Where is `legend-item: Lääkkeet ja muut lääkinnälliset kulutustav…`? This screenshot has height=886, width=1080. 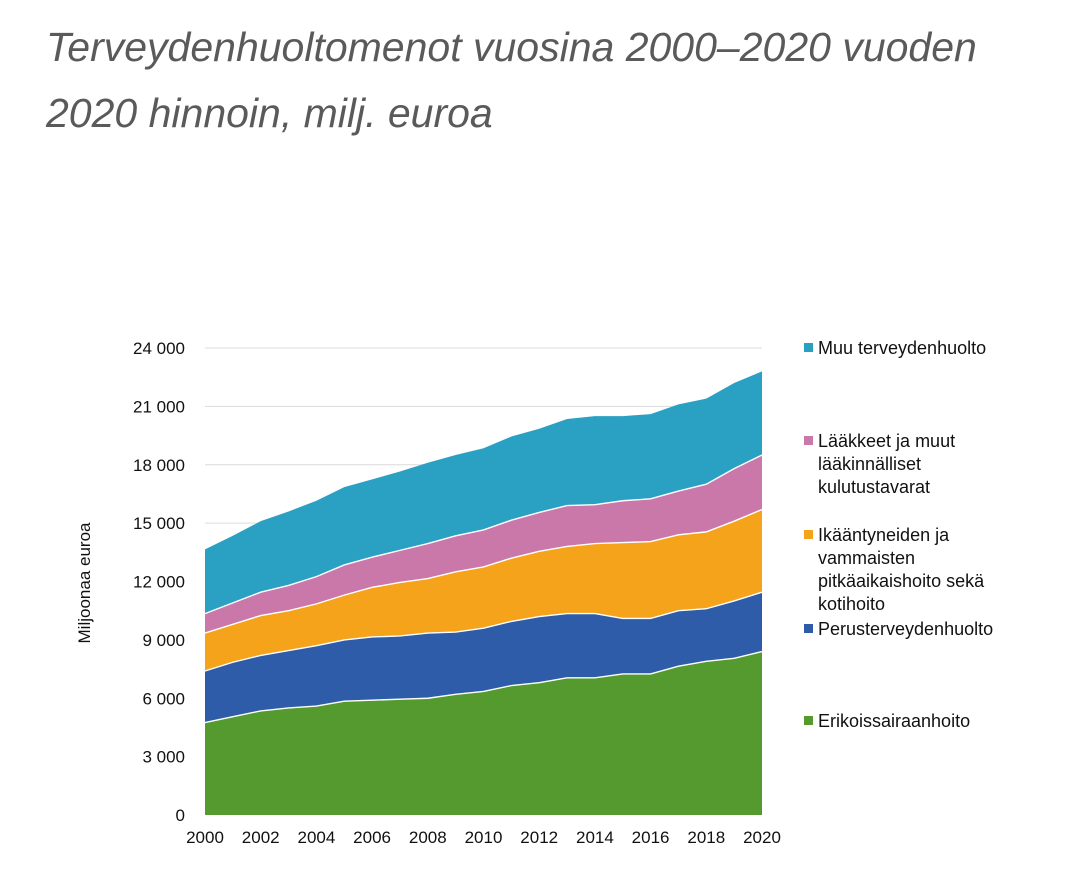
legend-item: Lääkkeet ja muut lääkinnälliset kulutustav… is located at coordinates (879, 464).